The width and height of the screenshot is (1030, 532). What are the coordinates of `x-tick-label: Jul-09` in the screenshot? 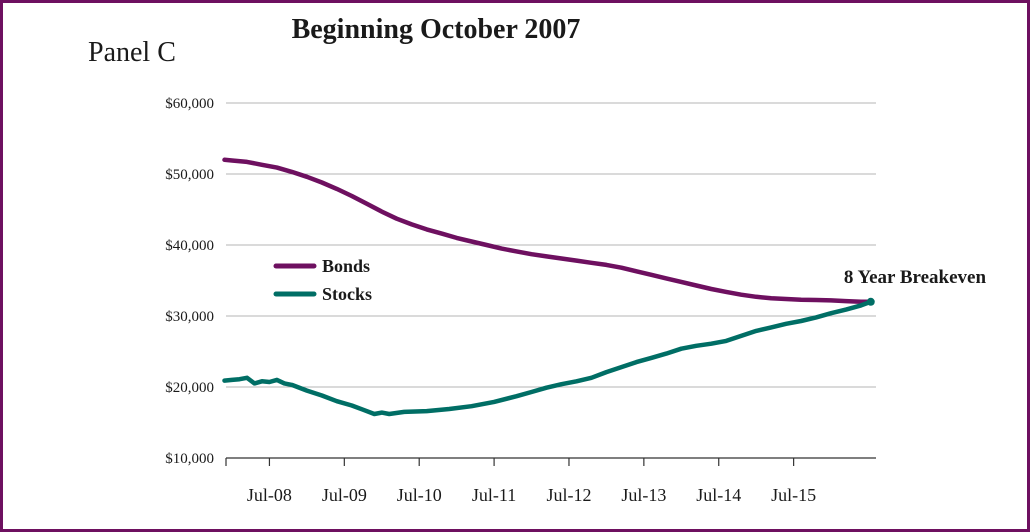 It's located at (344, 495).